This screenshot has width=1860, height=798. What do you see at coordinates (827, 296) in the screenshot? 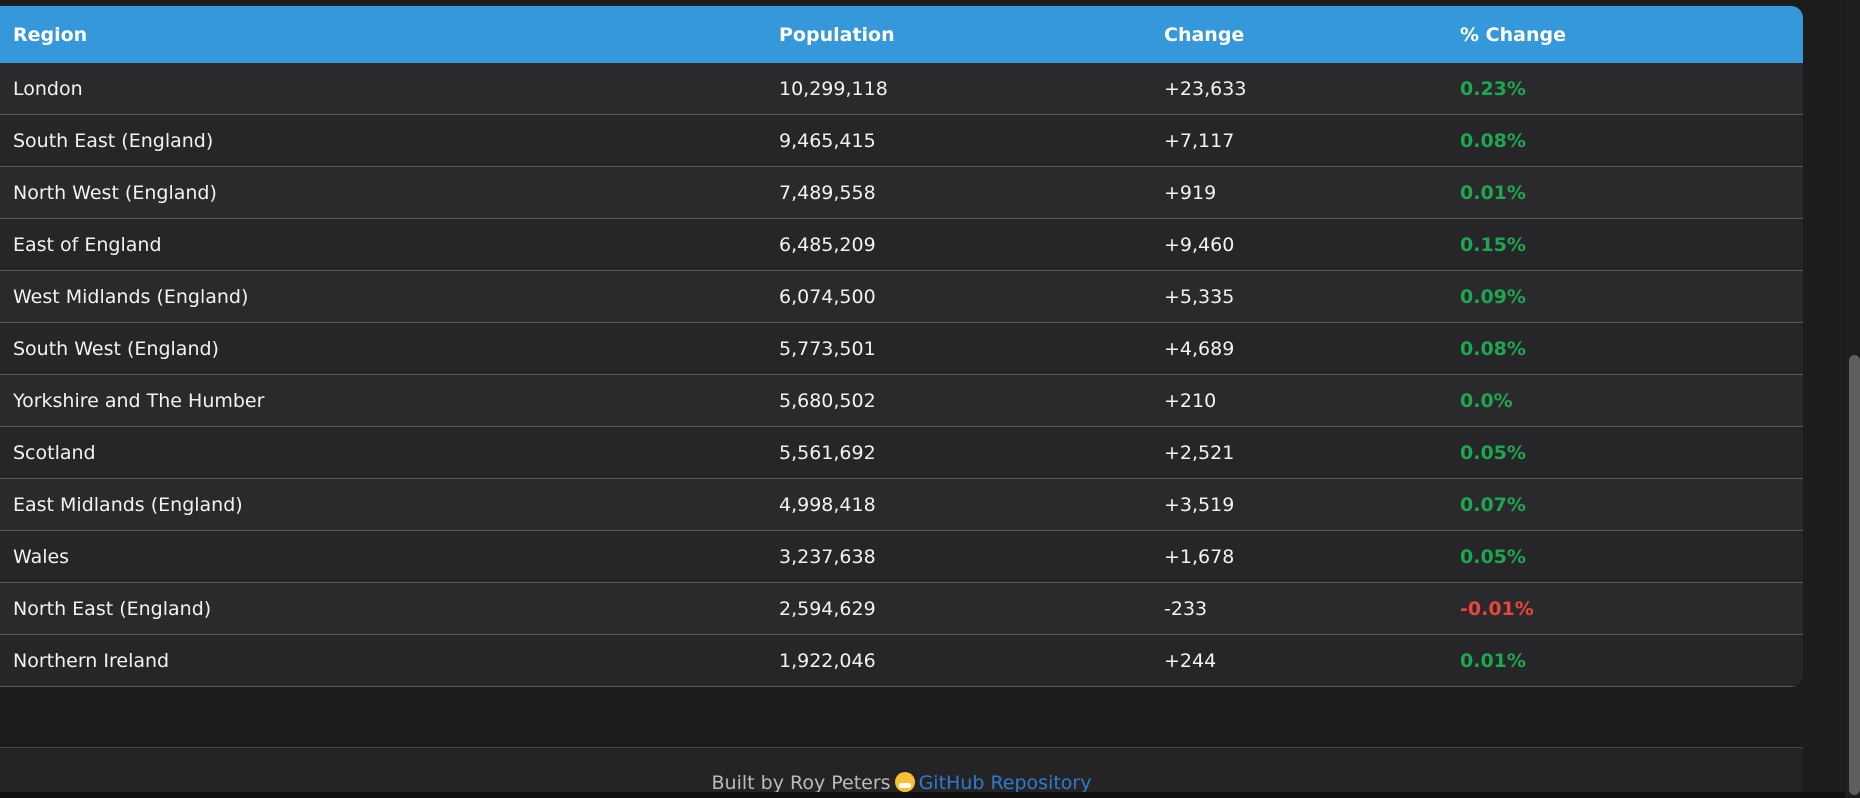
I see `cell-population: 6,074,500` at bounding box center [827, 296].